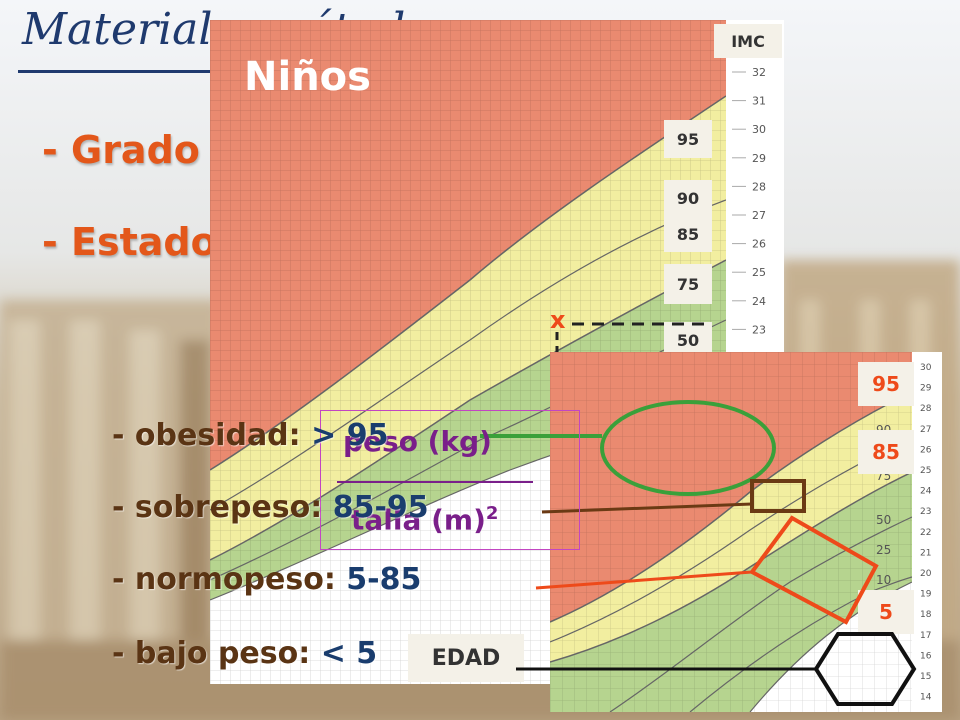  I want to click on zoom-y-tick-label: 21, so click(925, 553).